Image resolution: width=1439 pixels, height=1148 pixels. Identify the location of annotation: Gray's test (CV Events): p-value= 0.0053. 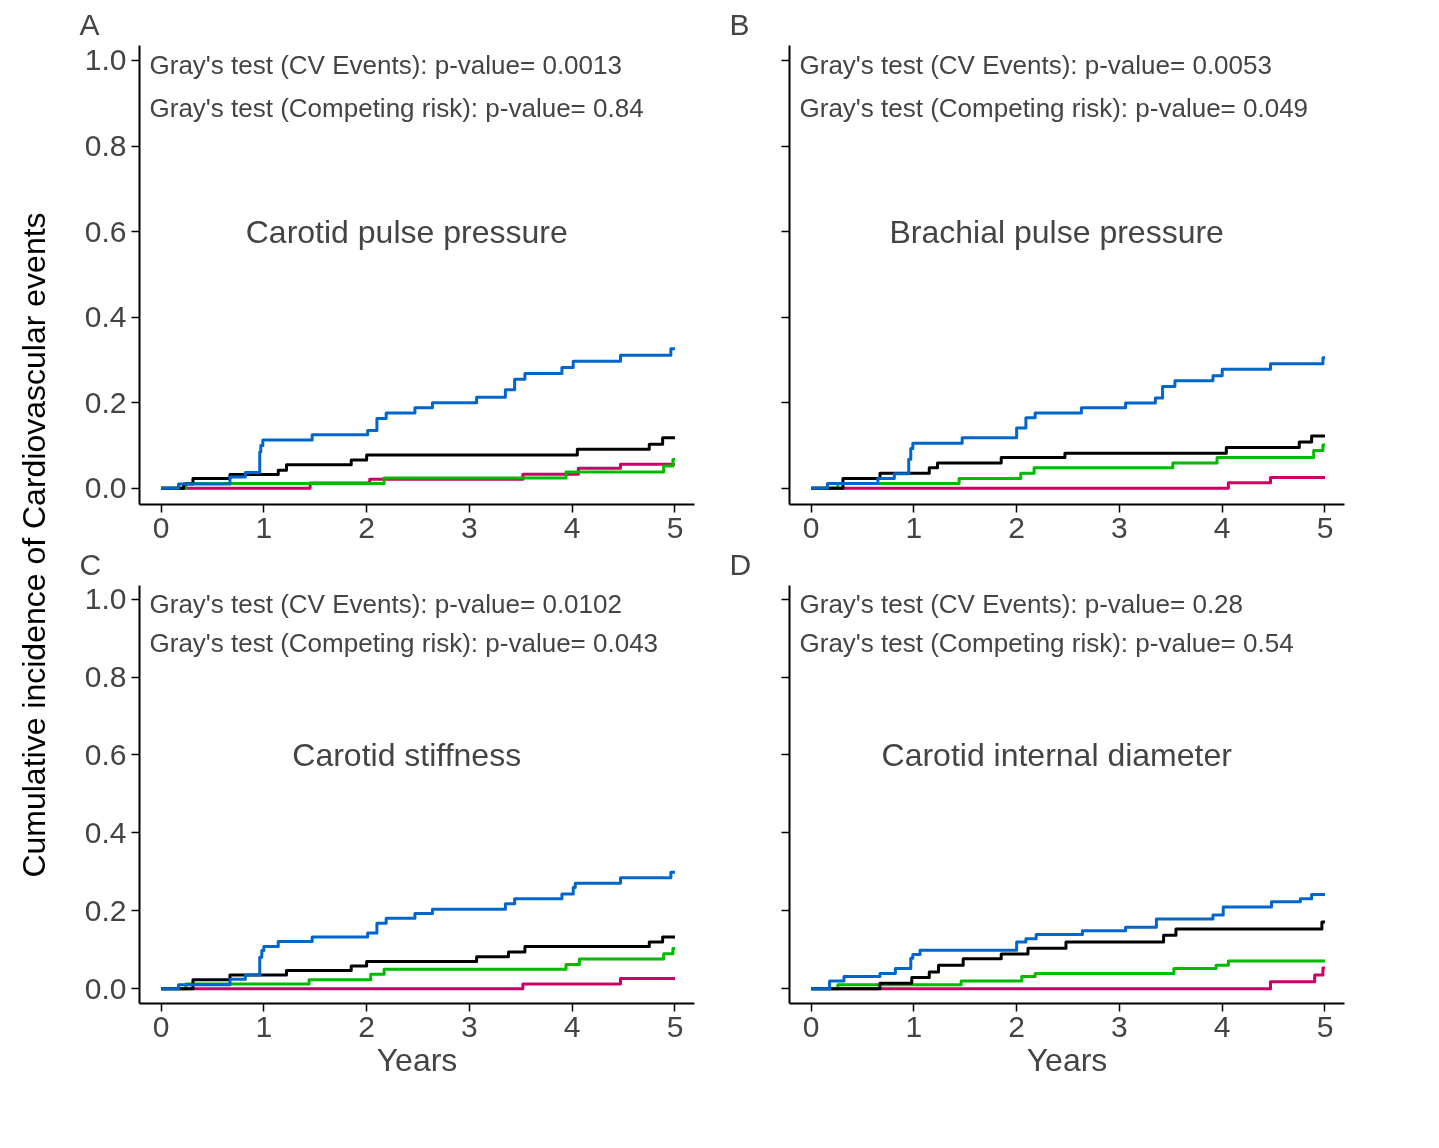
(1035, 64).